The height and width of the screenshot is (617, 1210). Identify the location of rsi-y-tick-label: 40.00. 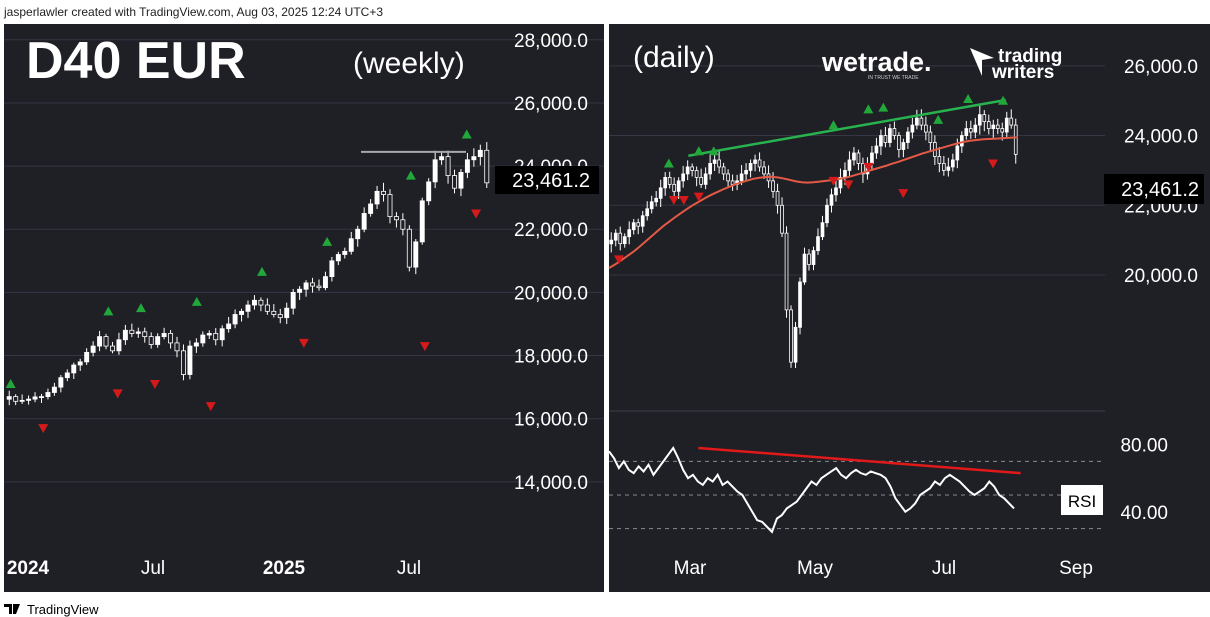
(1144, 513).